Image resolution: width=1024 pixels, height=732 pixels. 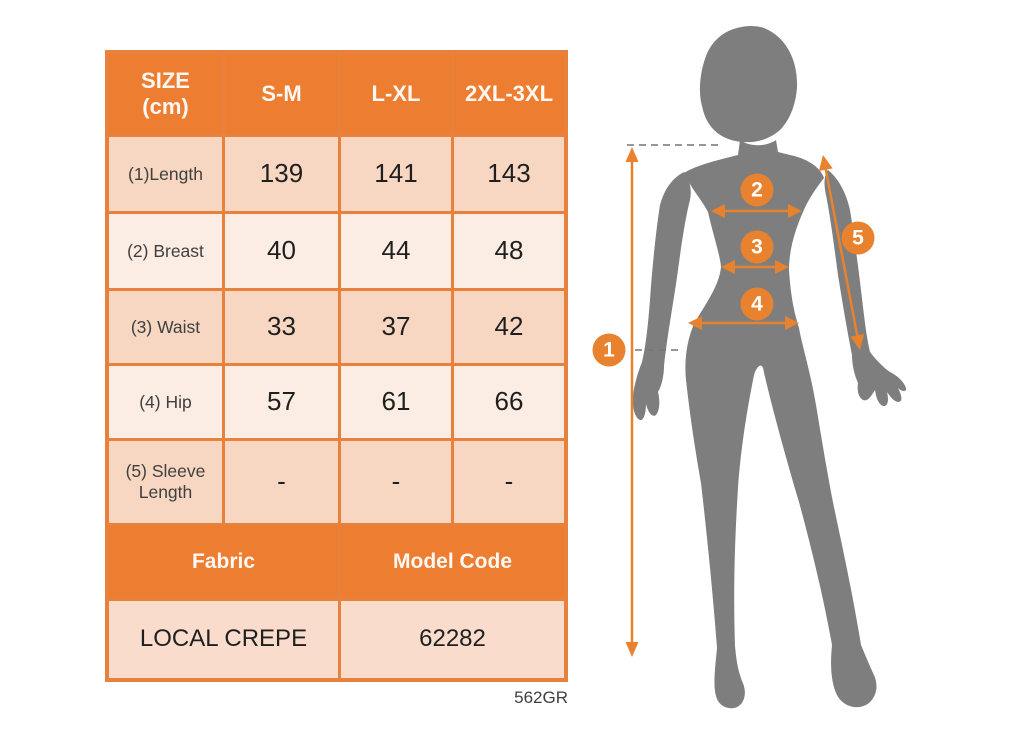 I want to click on value-length-lxl: 141, so click(x=396, y=174).